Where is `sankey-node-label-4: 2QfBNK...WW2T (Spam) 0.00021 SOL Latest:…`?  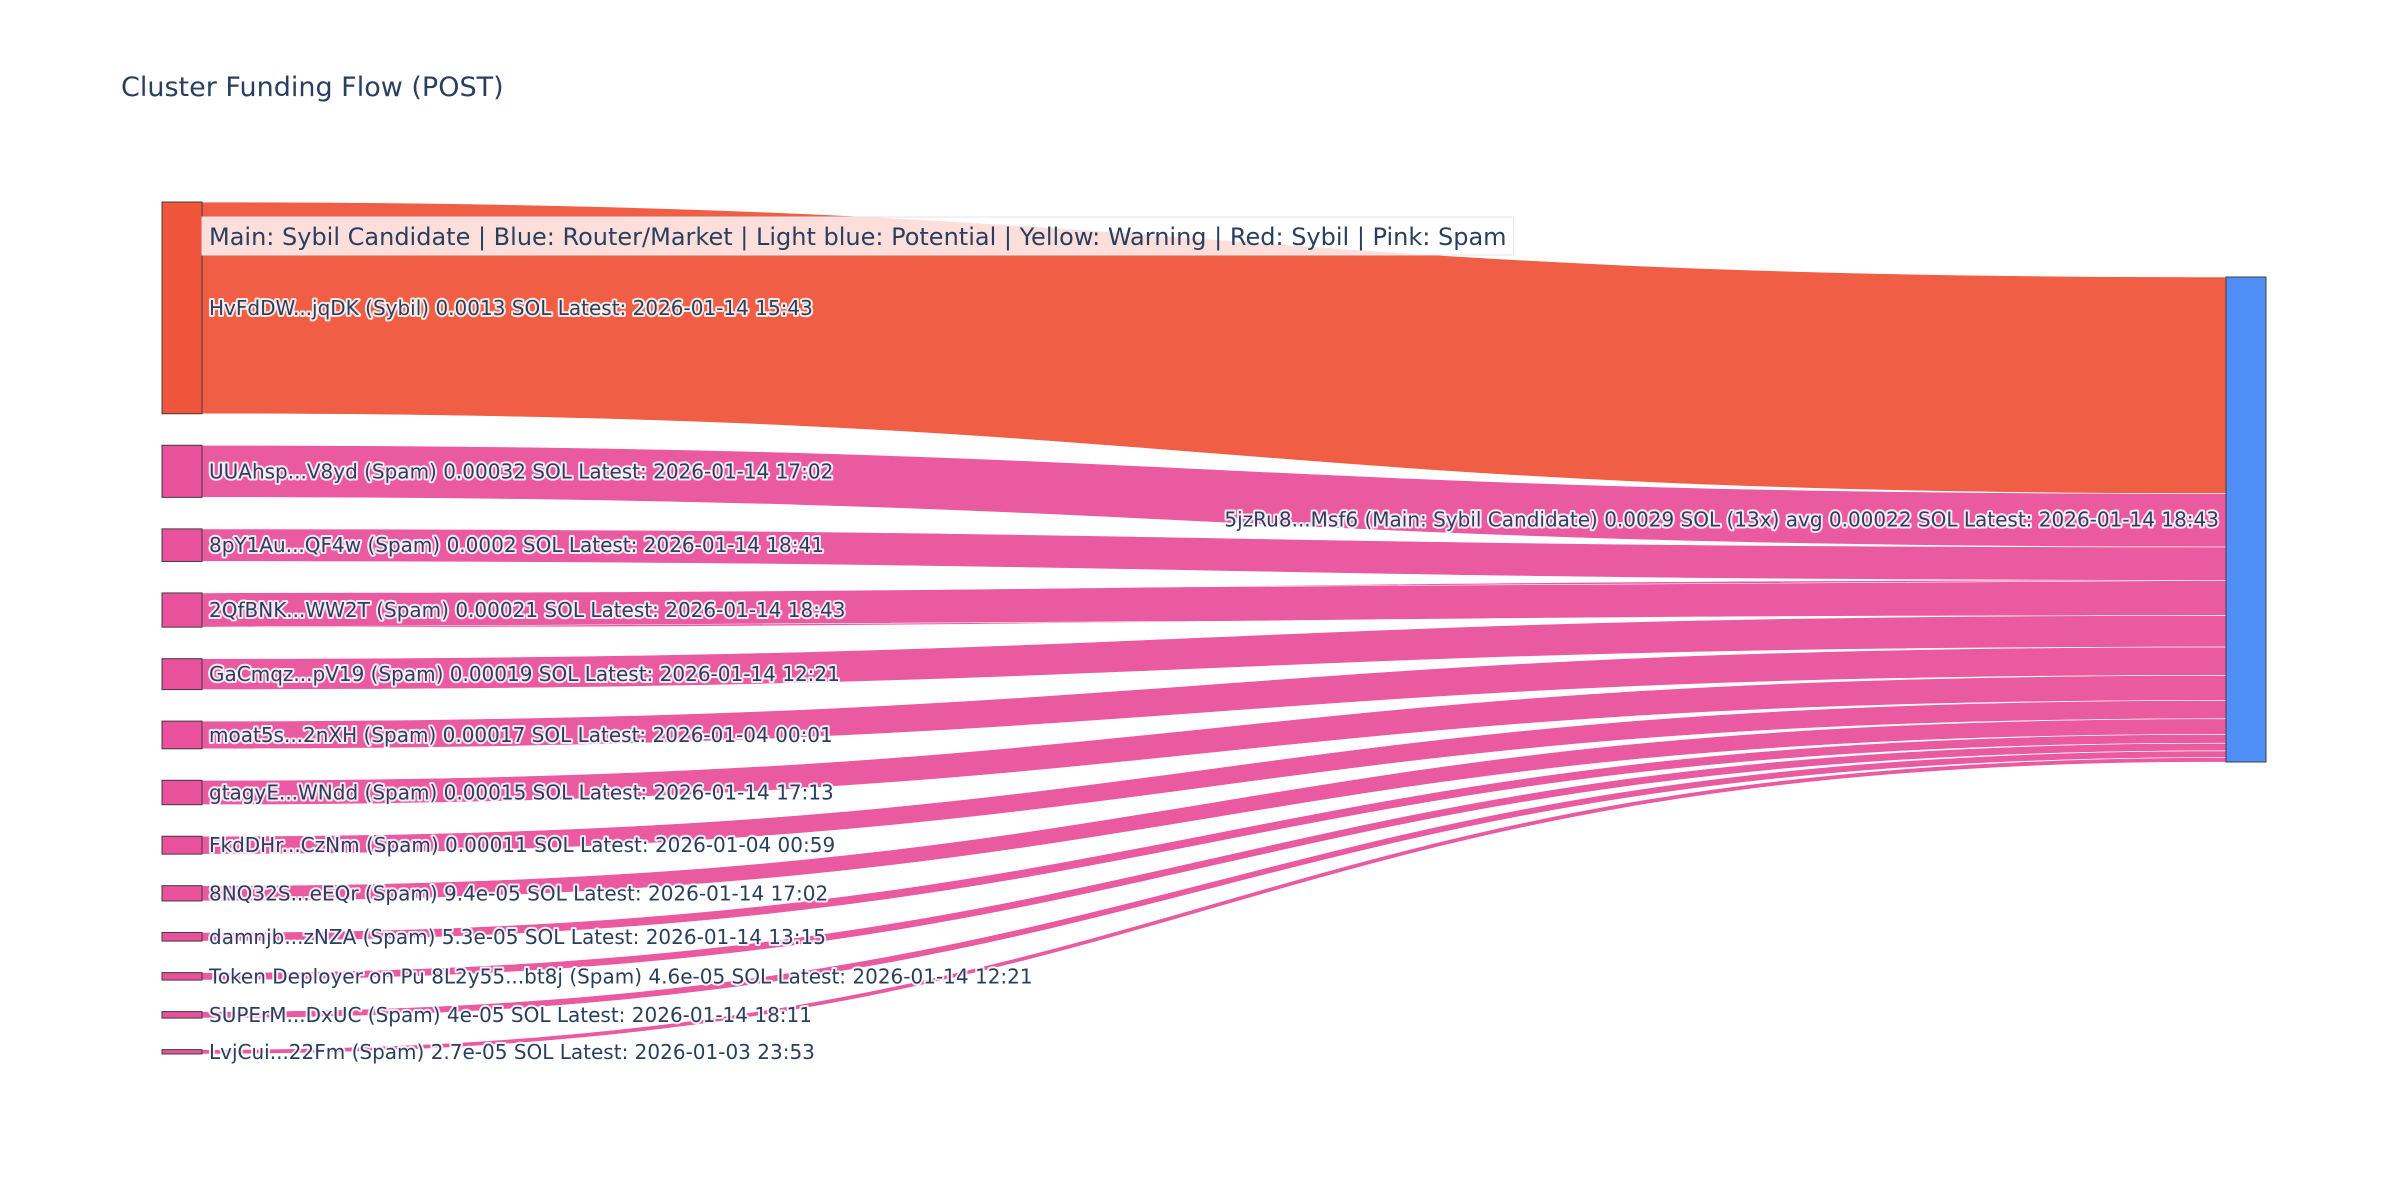
sankey-node-label-4: 2QfBNK...WW2T (Spam) 0.00021 SOL Latest:… is located at coordinates (527, 610).